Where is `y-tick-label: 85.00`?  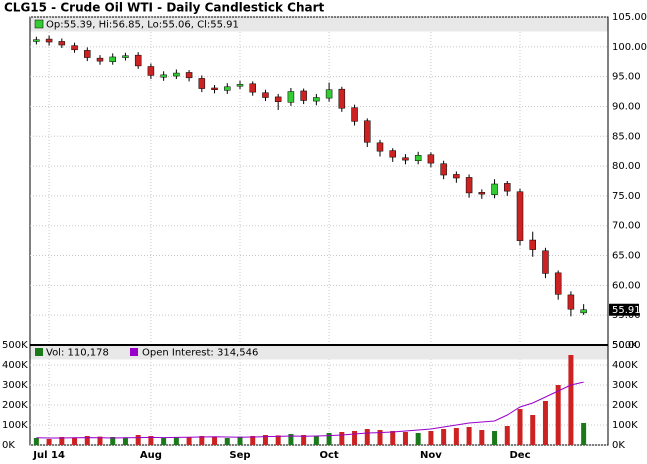
y-tick-label: 85.00 is located at coordinates (626, 136).